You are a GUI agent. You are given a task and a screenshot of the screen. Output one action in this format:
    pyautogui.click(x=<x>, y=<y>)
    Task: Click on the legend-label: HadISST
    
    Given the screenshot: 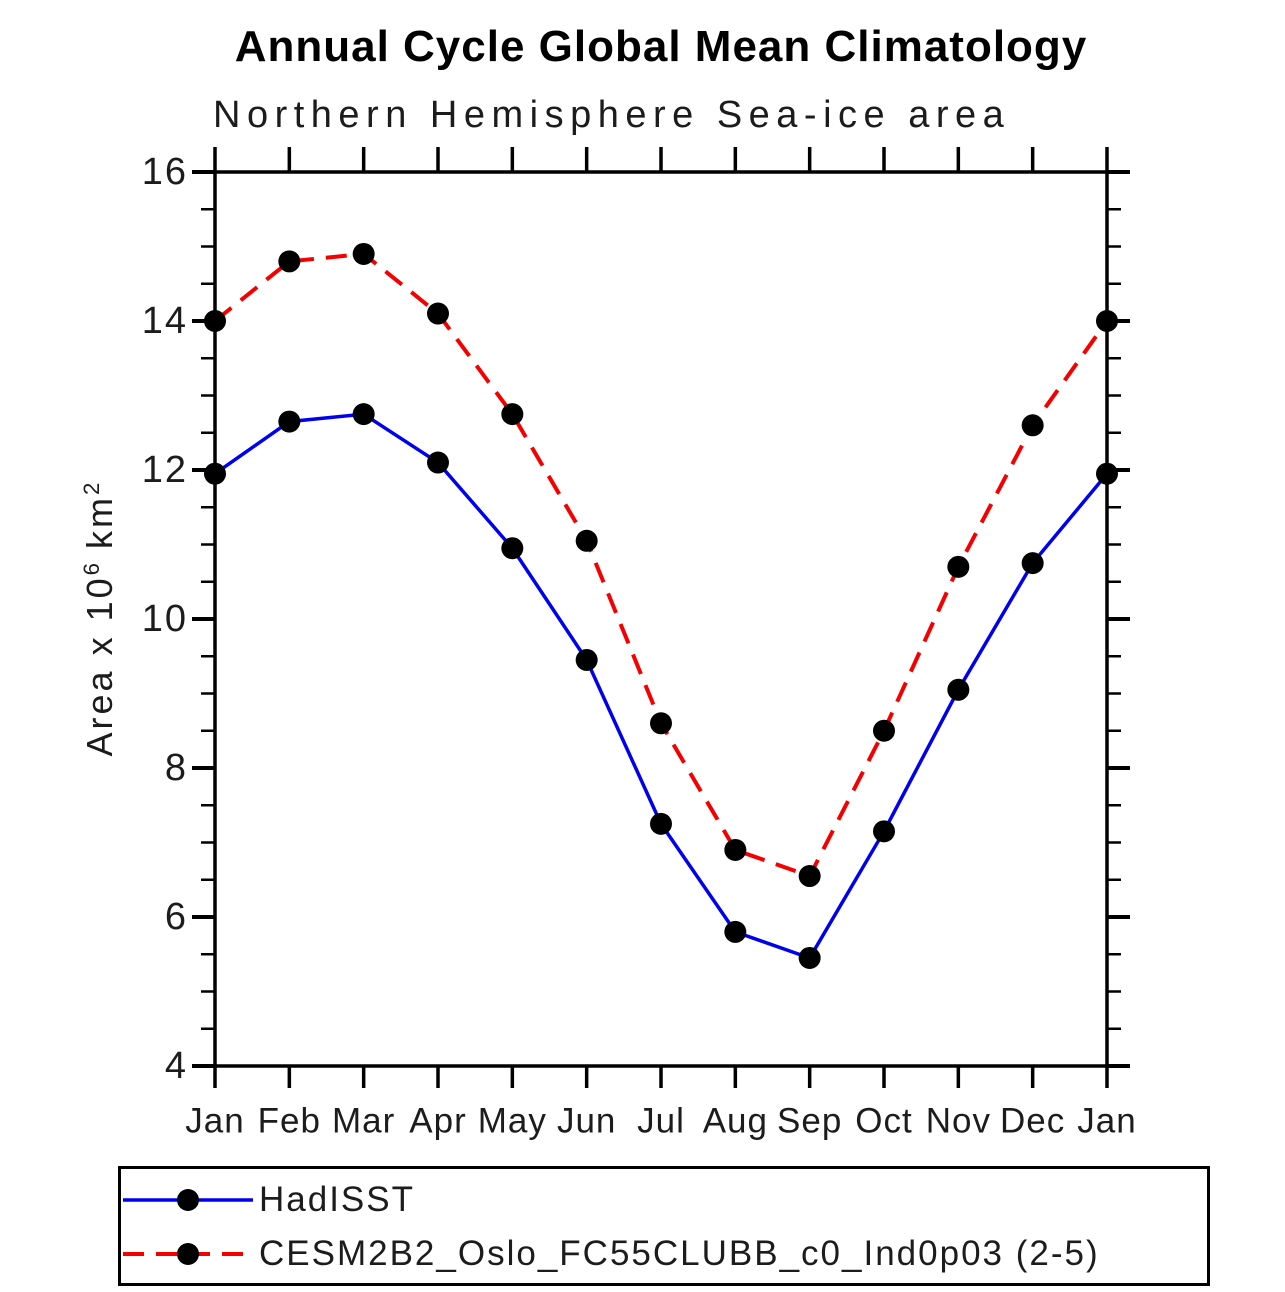 What is the action you would take?
    pyautogui.click(x=337, y=1199)
    